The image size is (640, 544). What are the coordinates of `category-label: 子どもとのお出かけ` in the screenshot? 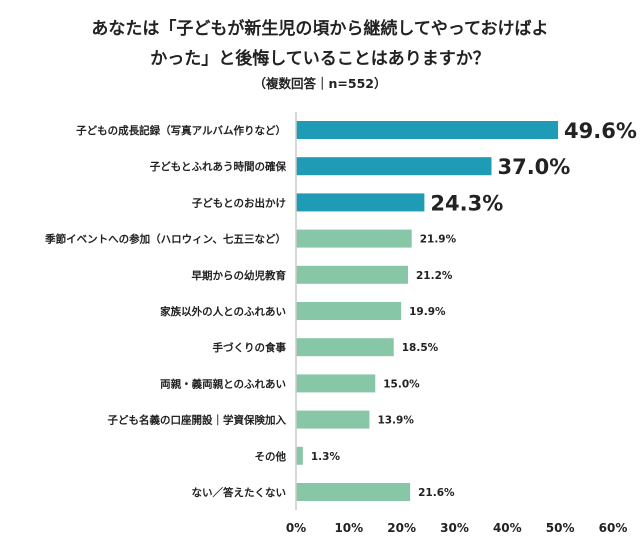 It's located at (239, 202).